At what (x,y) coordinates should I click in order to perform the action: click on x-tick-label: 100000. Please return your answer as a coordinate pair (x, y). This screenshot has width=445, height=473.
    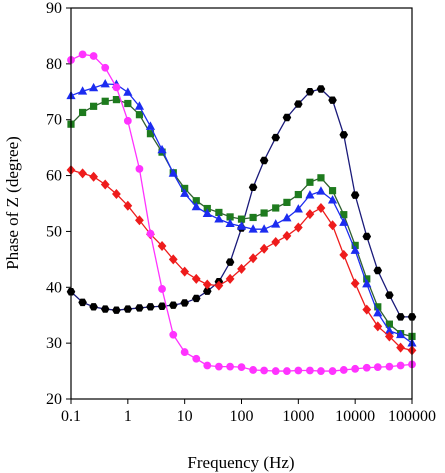
    Looking at the image, I should click on (412, 416).